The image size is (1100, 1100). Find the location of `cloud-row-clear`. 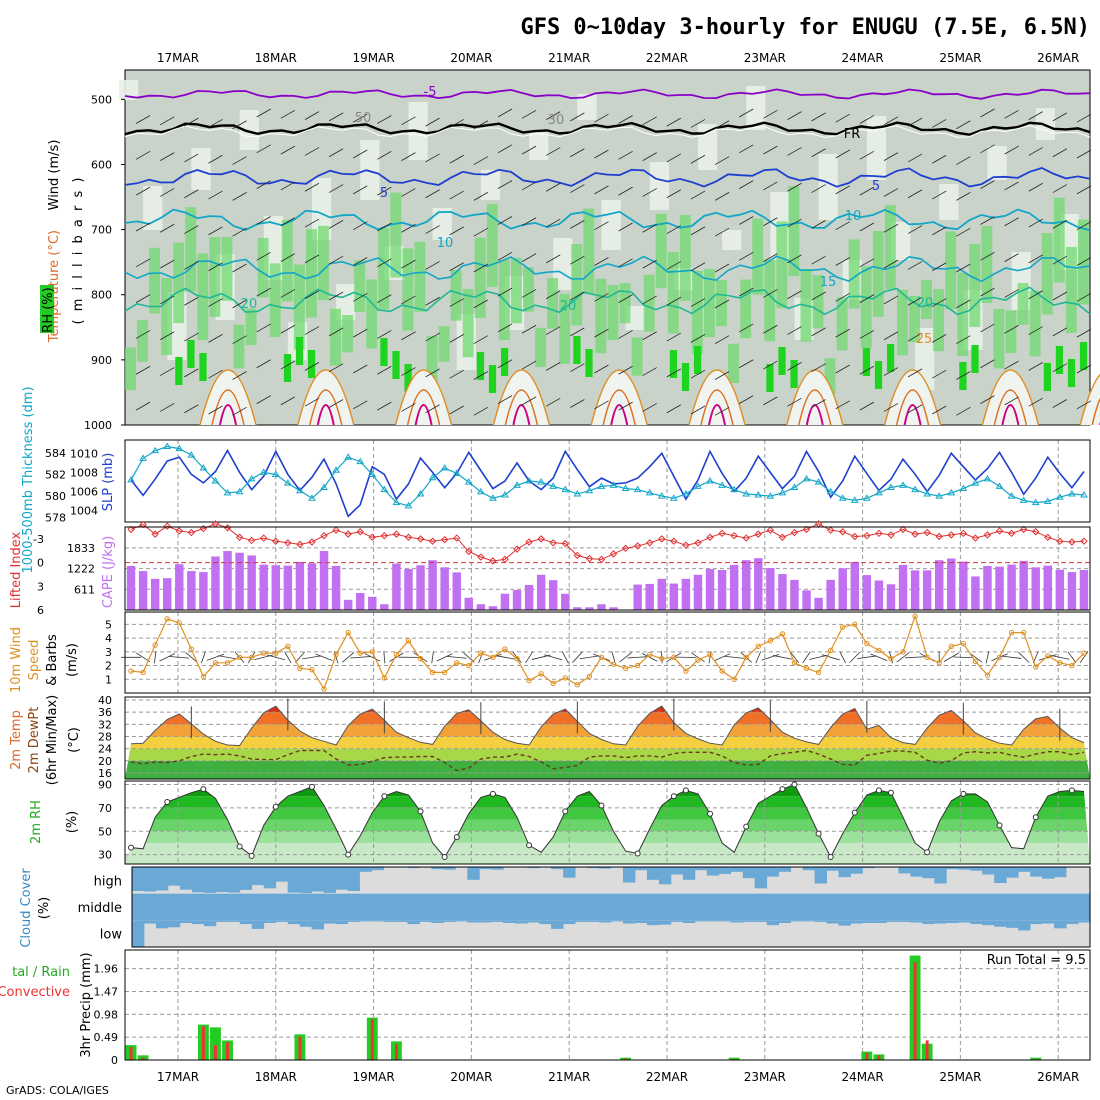

cloud-row-clear is located at coordinates (611, 933).